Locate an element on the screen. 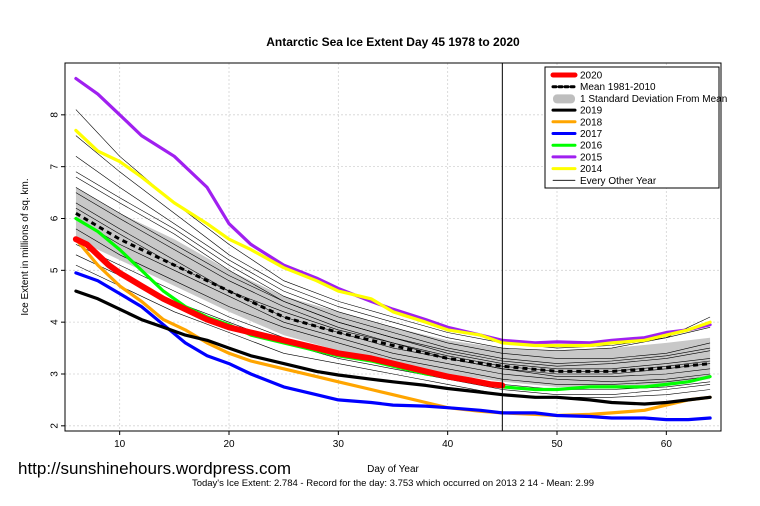 This screenshot has height=506, width=760. legend-label: 1 Standard Deviation From Mean is located at coordinates (653, 99).